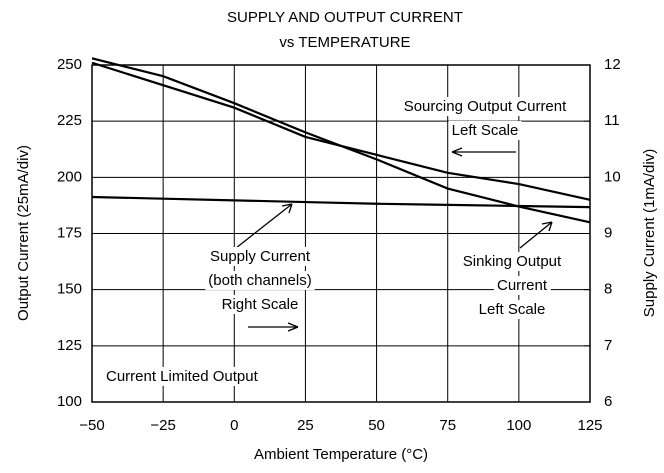  I want to click on x-tick-label: −50, so click(91, 425).